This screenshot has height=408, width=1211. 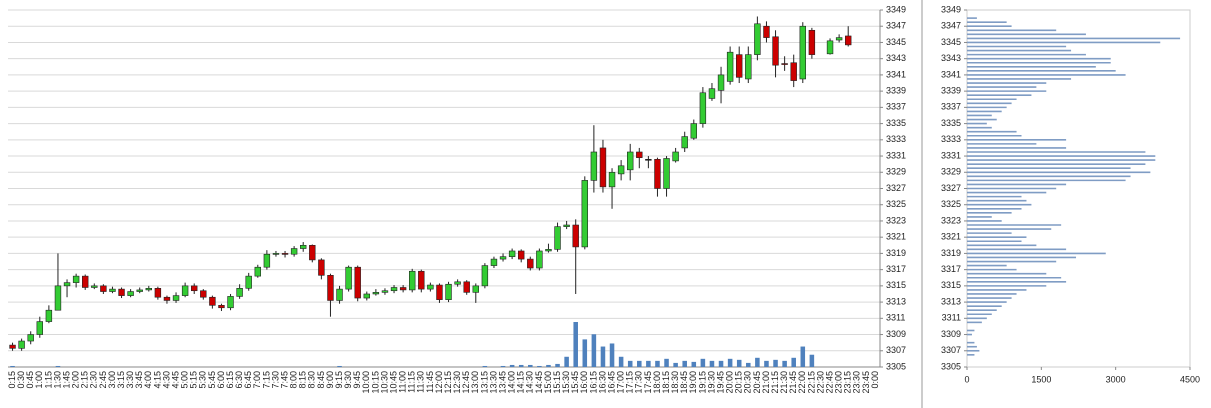 I want to click on x-tick-label: 17:30, so click(x=639, y=382).